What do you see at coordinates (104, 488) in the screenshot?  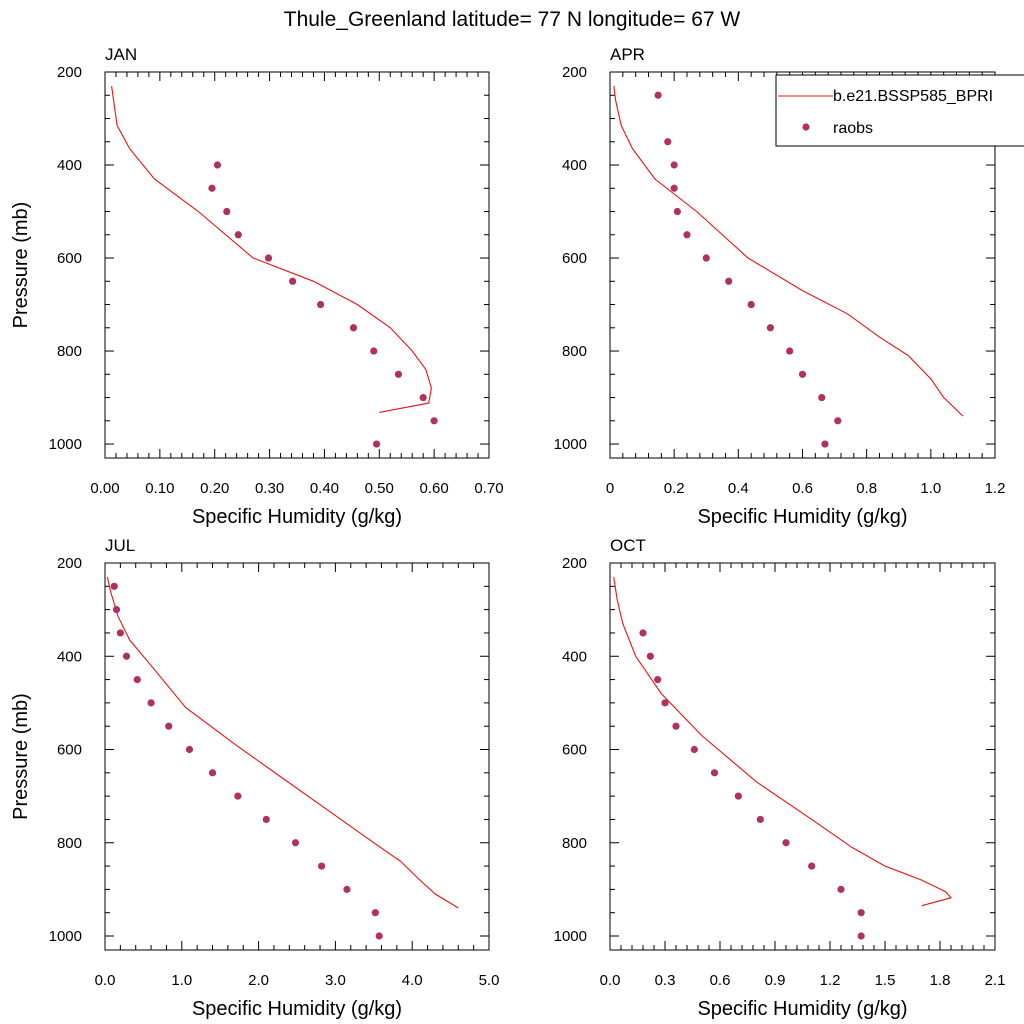 I see `x-tick-label: 0.00` at bounding box center [104, 488].